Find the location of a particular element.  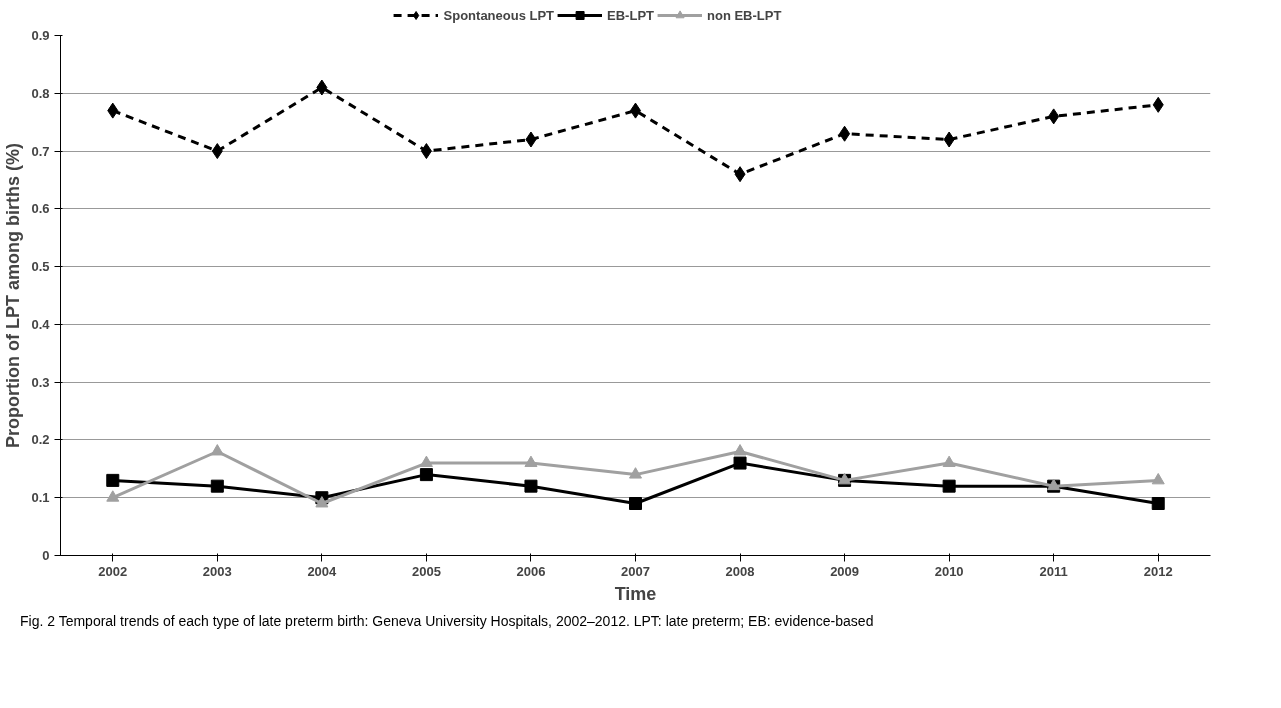

x-tick-label: 2008 is located at coordinates (740, 571).